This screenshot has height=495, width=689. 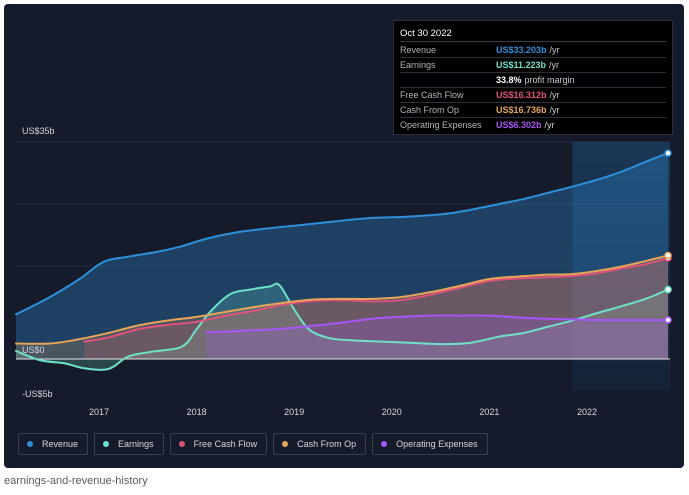 What do you see at coordinates (668, 255) in the screenshot?
I see `end-point-cash-from-op` at bounding box center [668, 255].